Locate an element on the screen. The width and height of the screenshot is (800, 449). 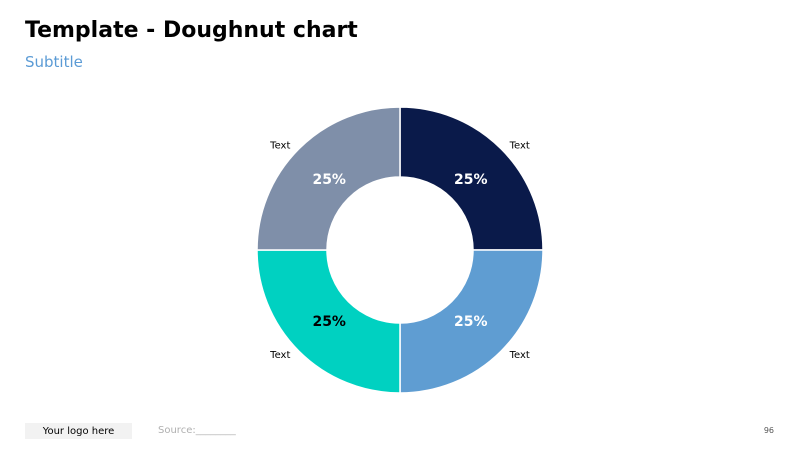
segment-category-label-3: Text is located at coordinates (279, 355).